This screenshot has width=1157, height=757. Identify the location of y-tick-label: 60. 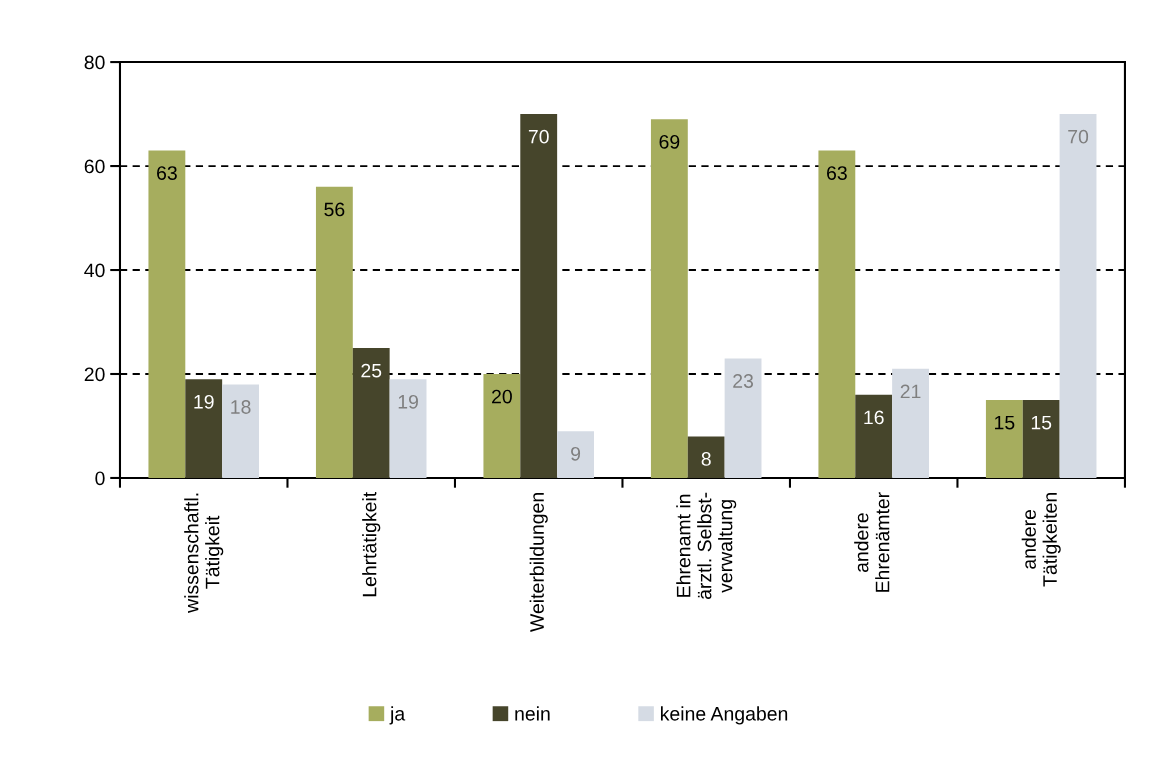
(94, 166).